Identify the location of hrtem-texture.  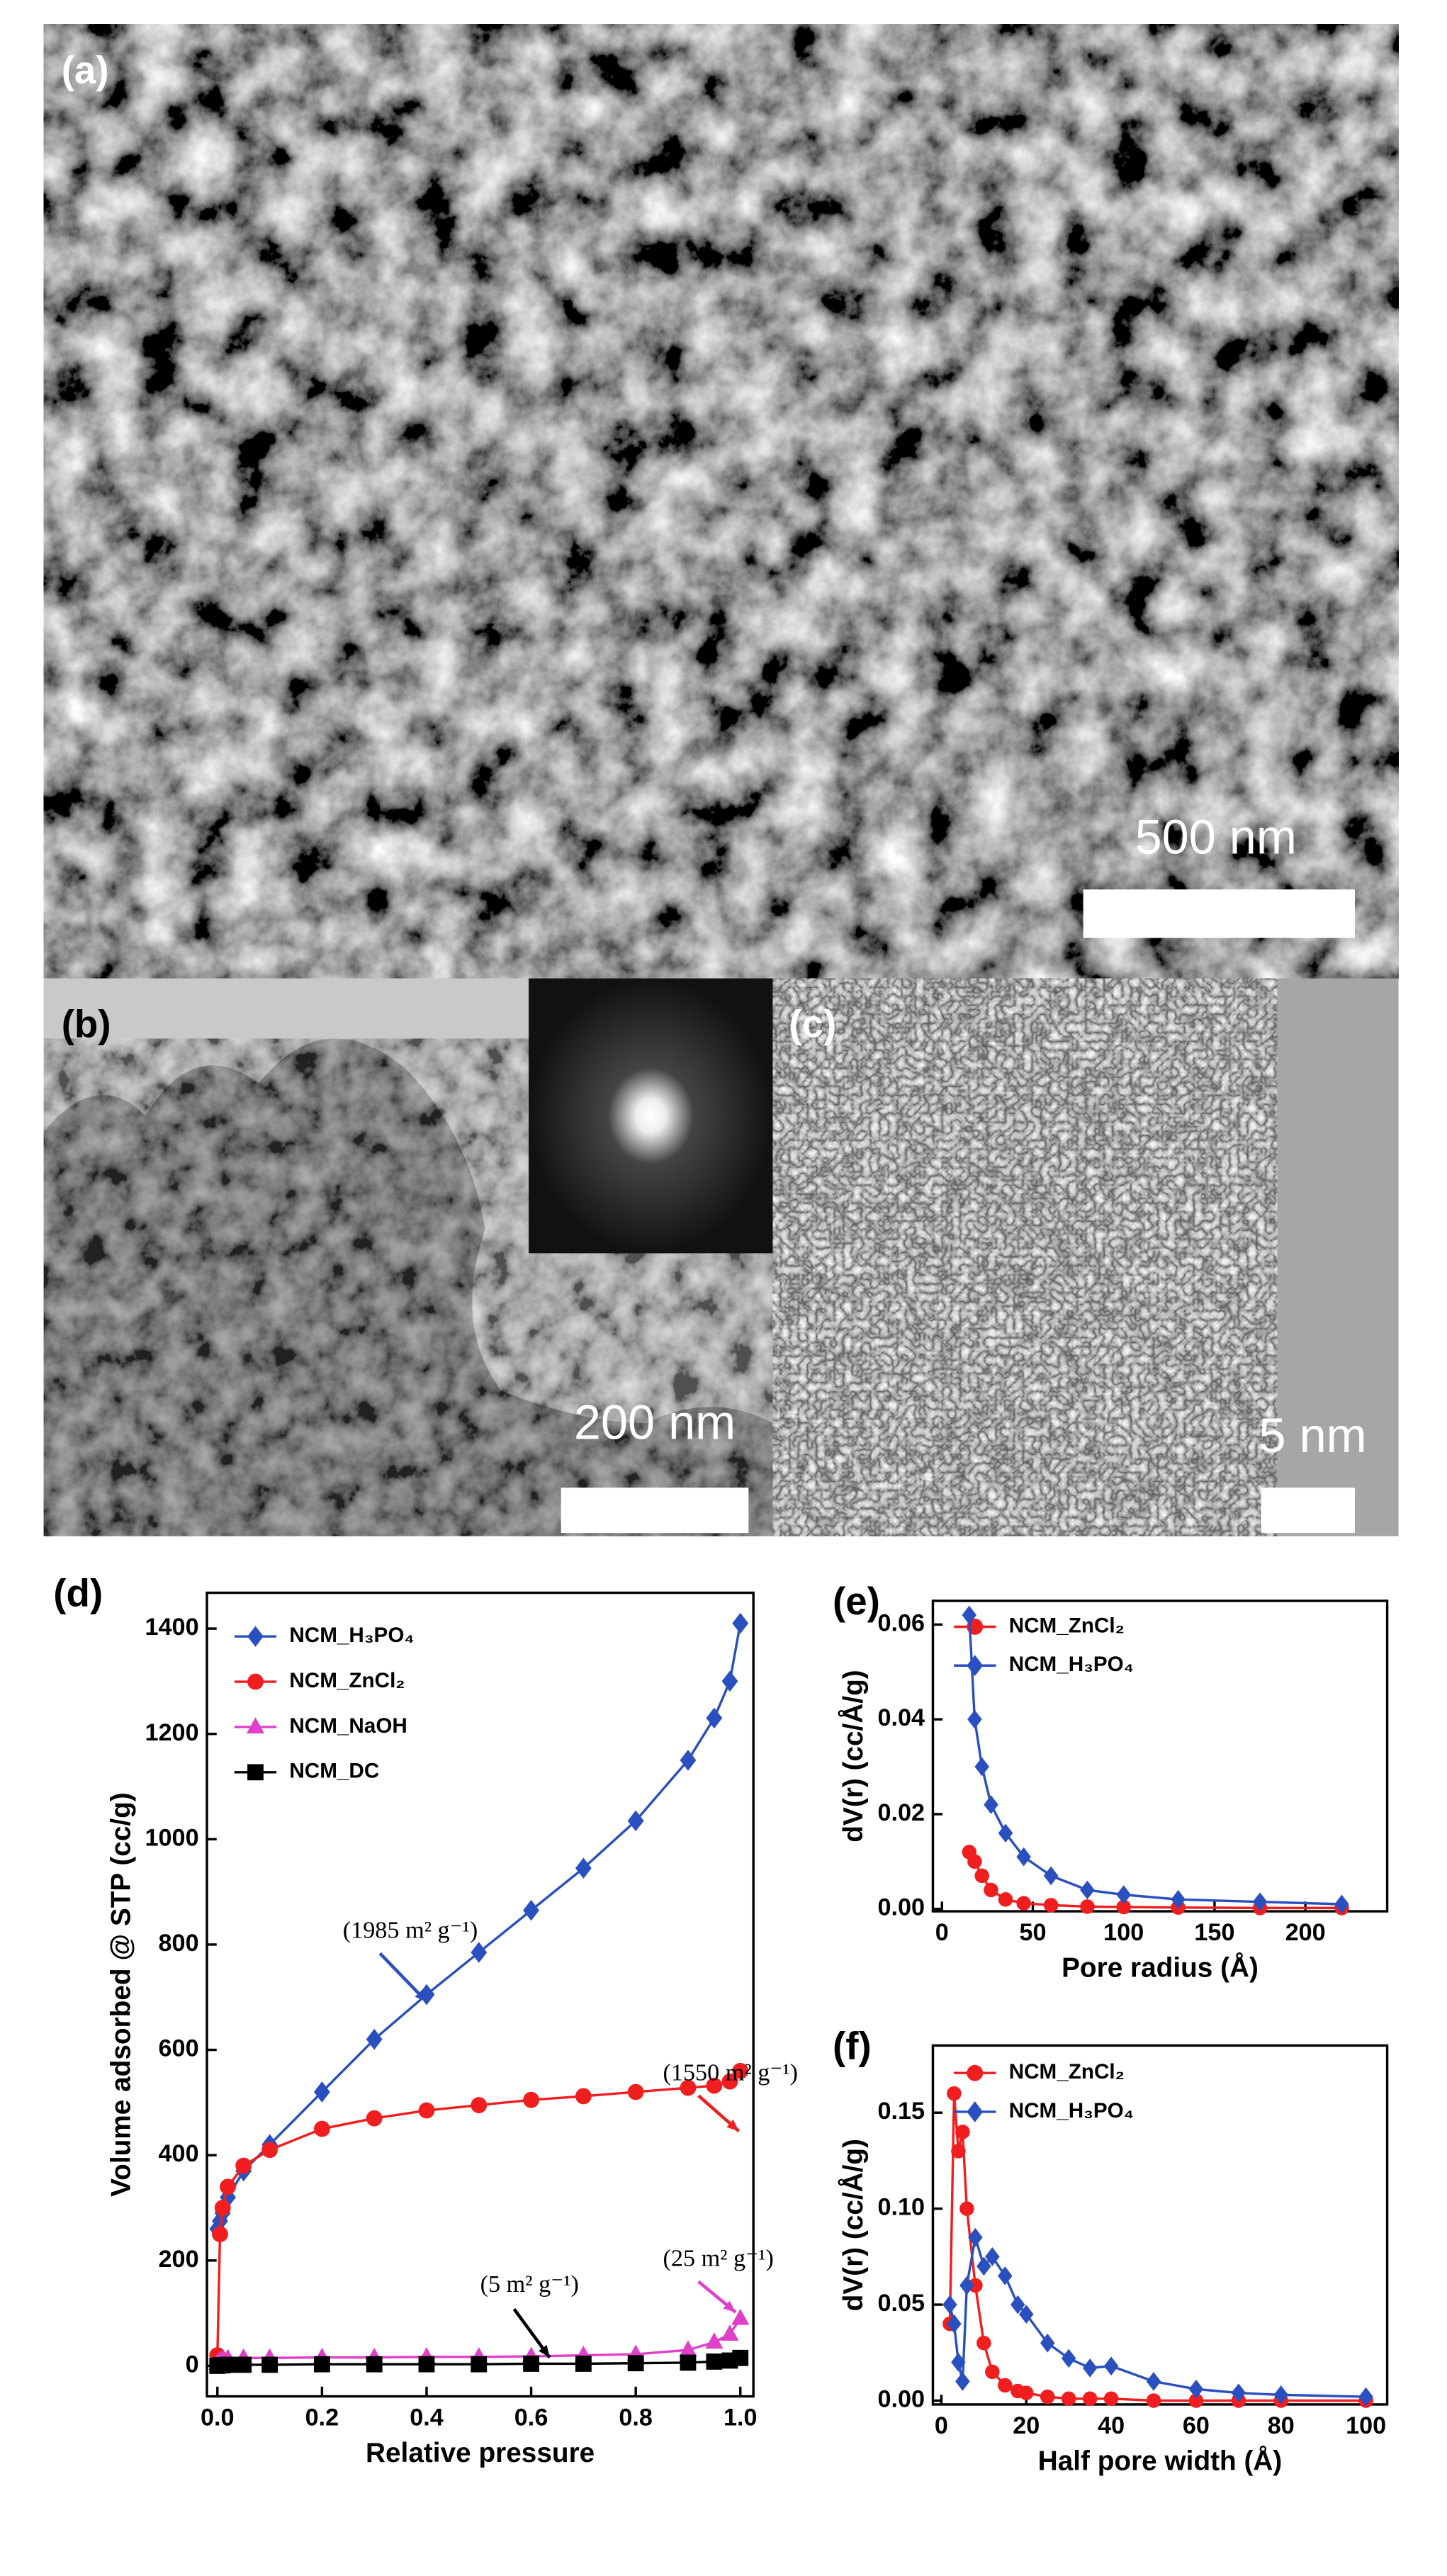
(1025, 1257).